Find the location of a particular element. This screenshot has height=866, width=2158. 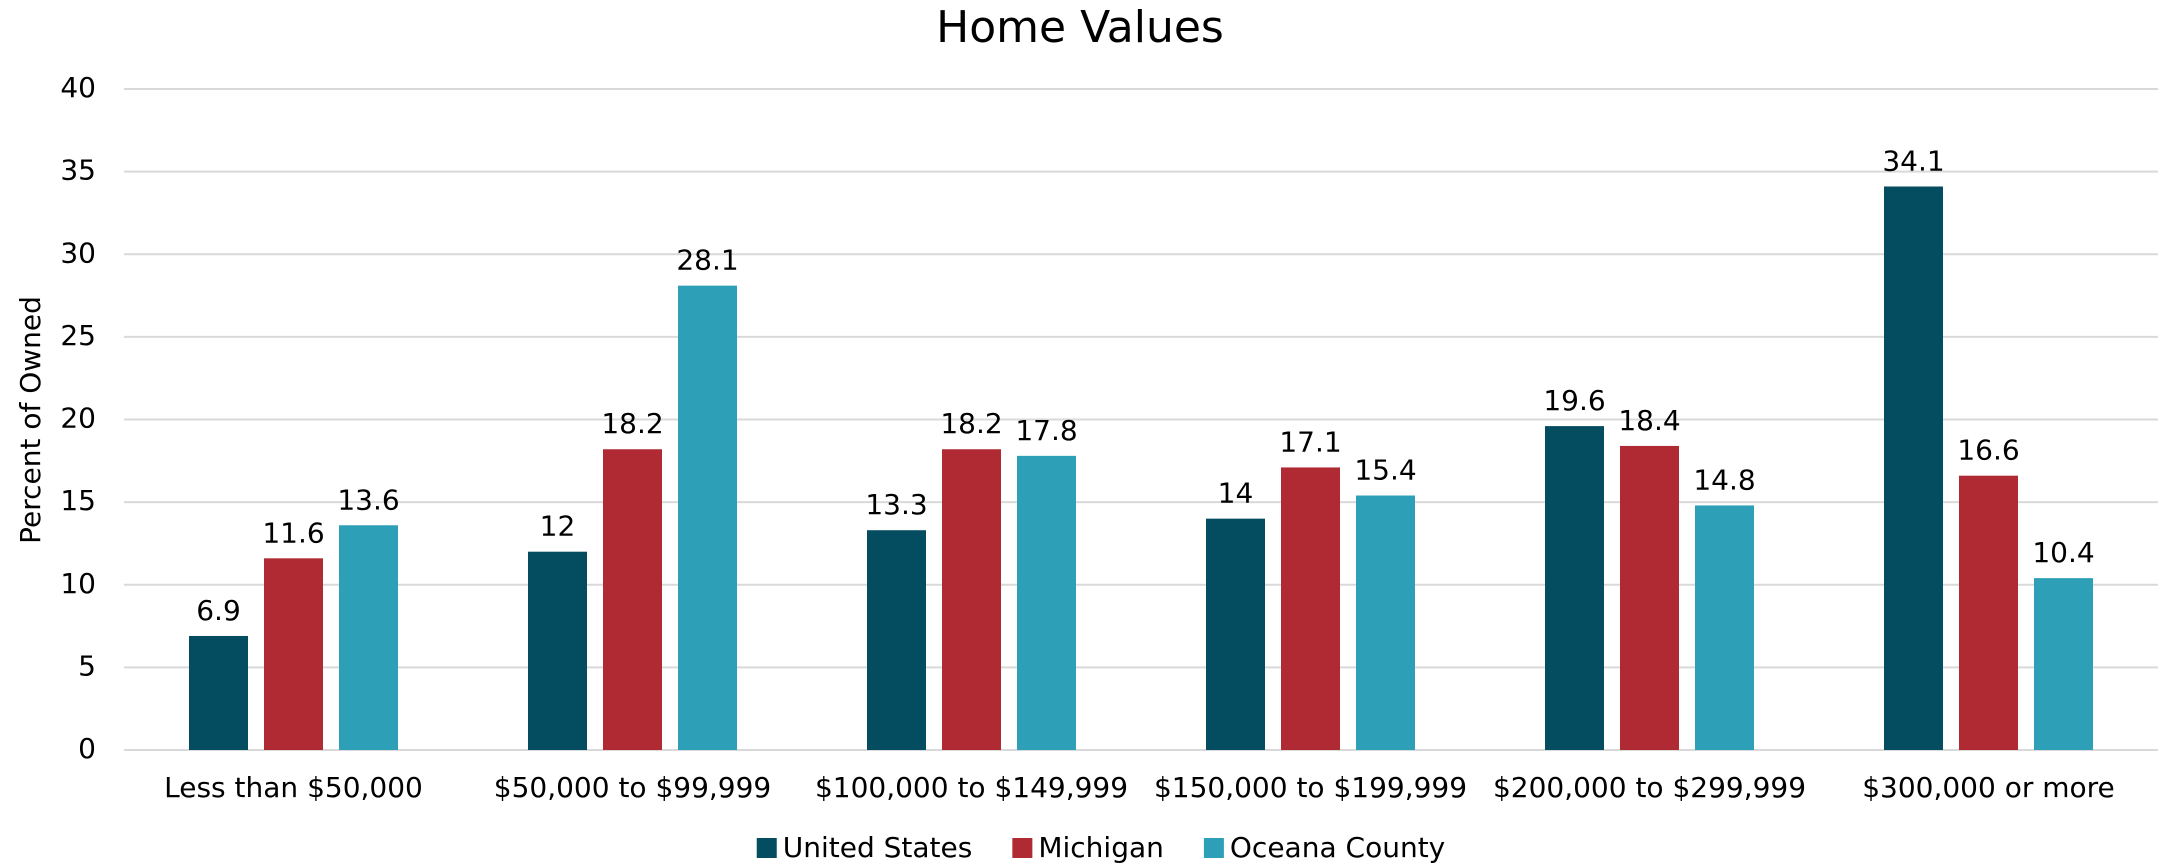

y-axis-label: Percent of Owned is located at coordinates (30, 420).